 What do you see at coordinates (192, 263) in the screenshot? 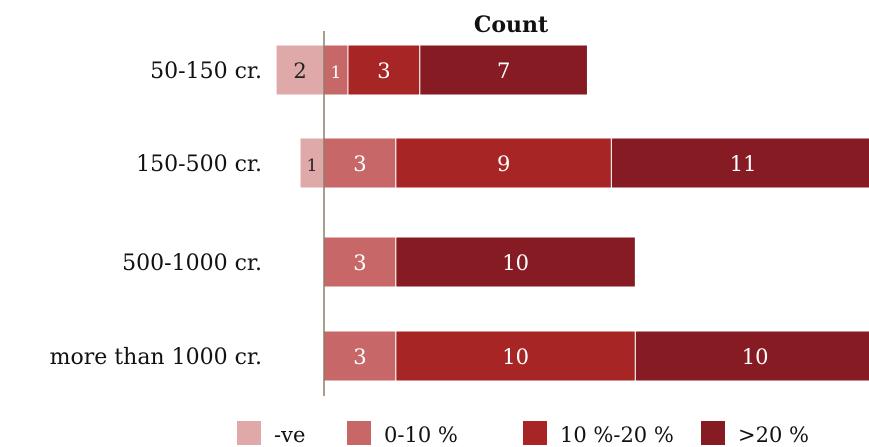
I see `category-label-2: 500-1000 cr.` at bounding box center [192, 263].